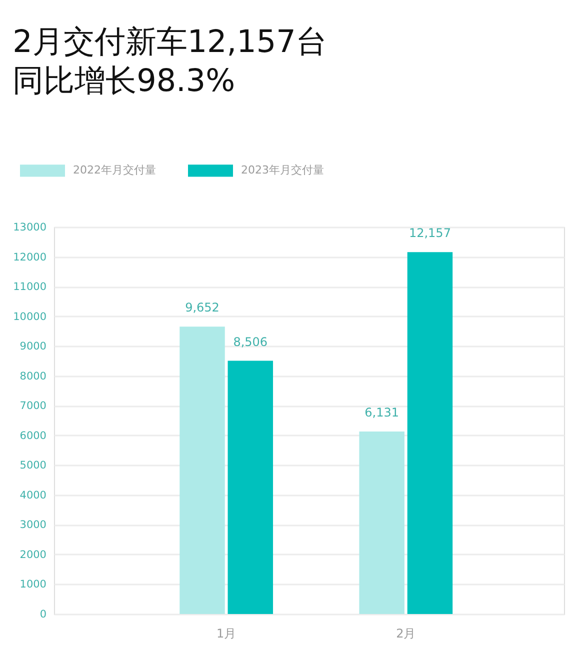  I want to click on y-tick-label: 5000, so click(33, 466).